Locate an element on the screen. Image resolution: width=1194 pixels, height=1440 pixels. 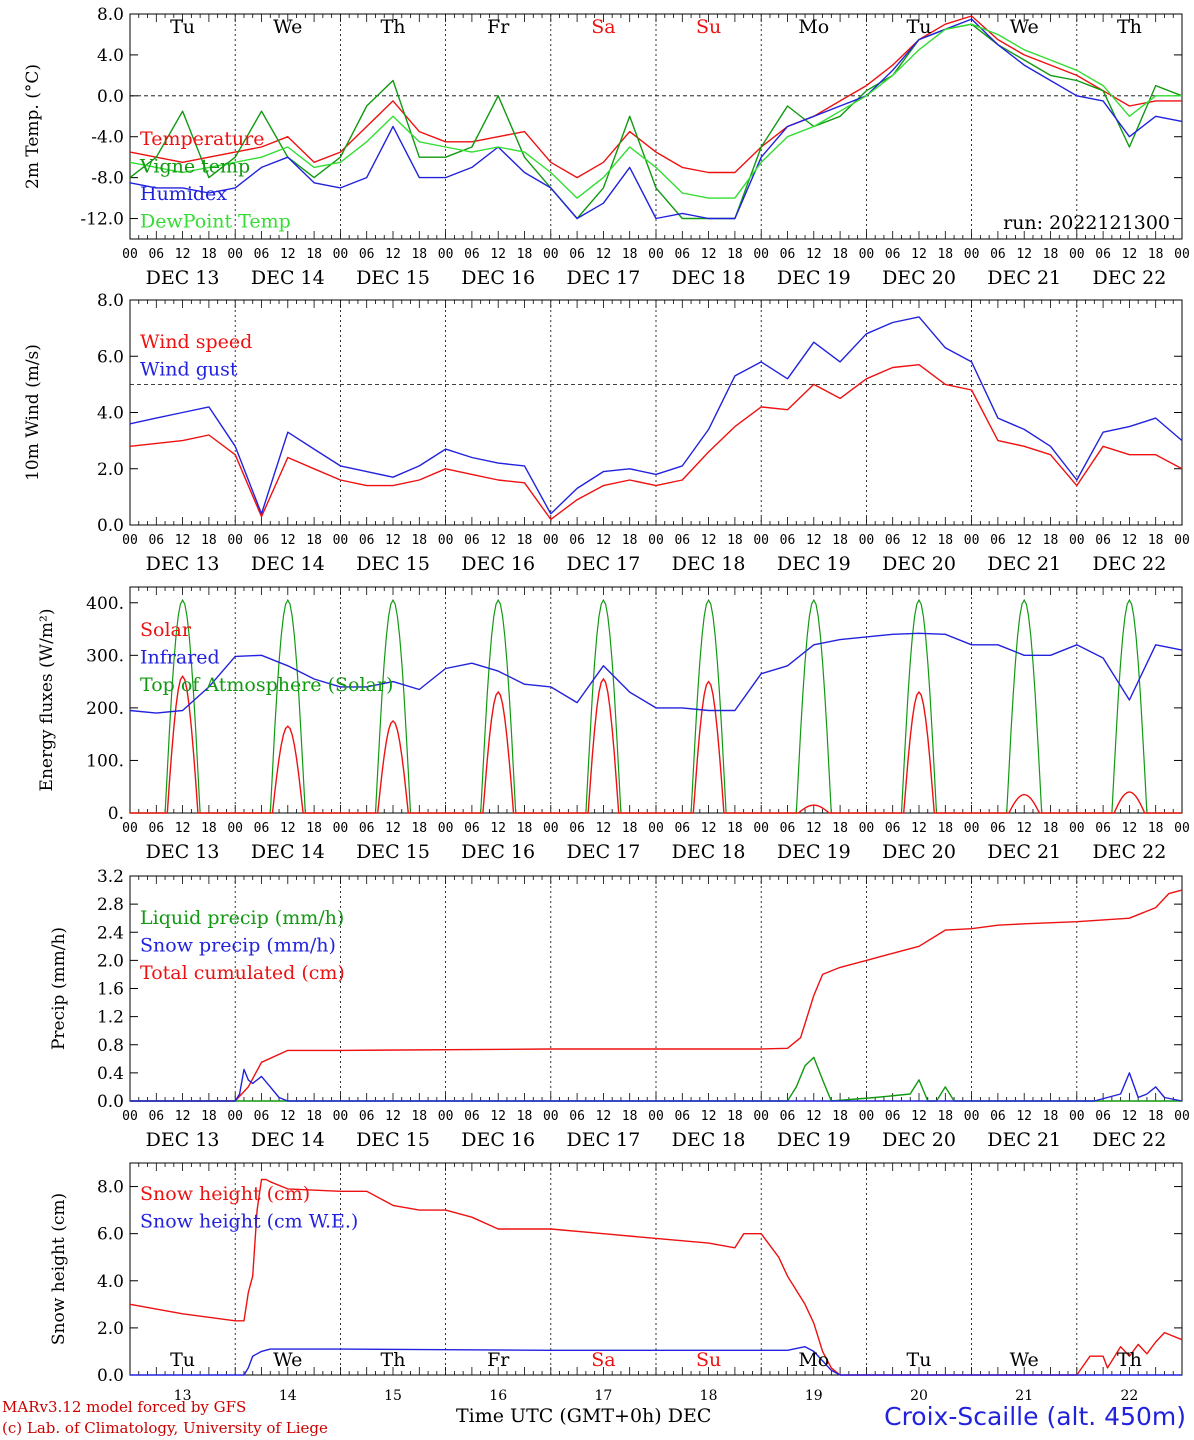
y-tick-label: 300. is located at coordinates (105, 656).